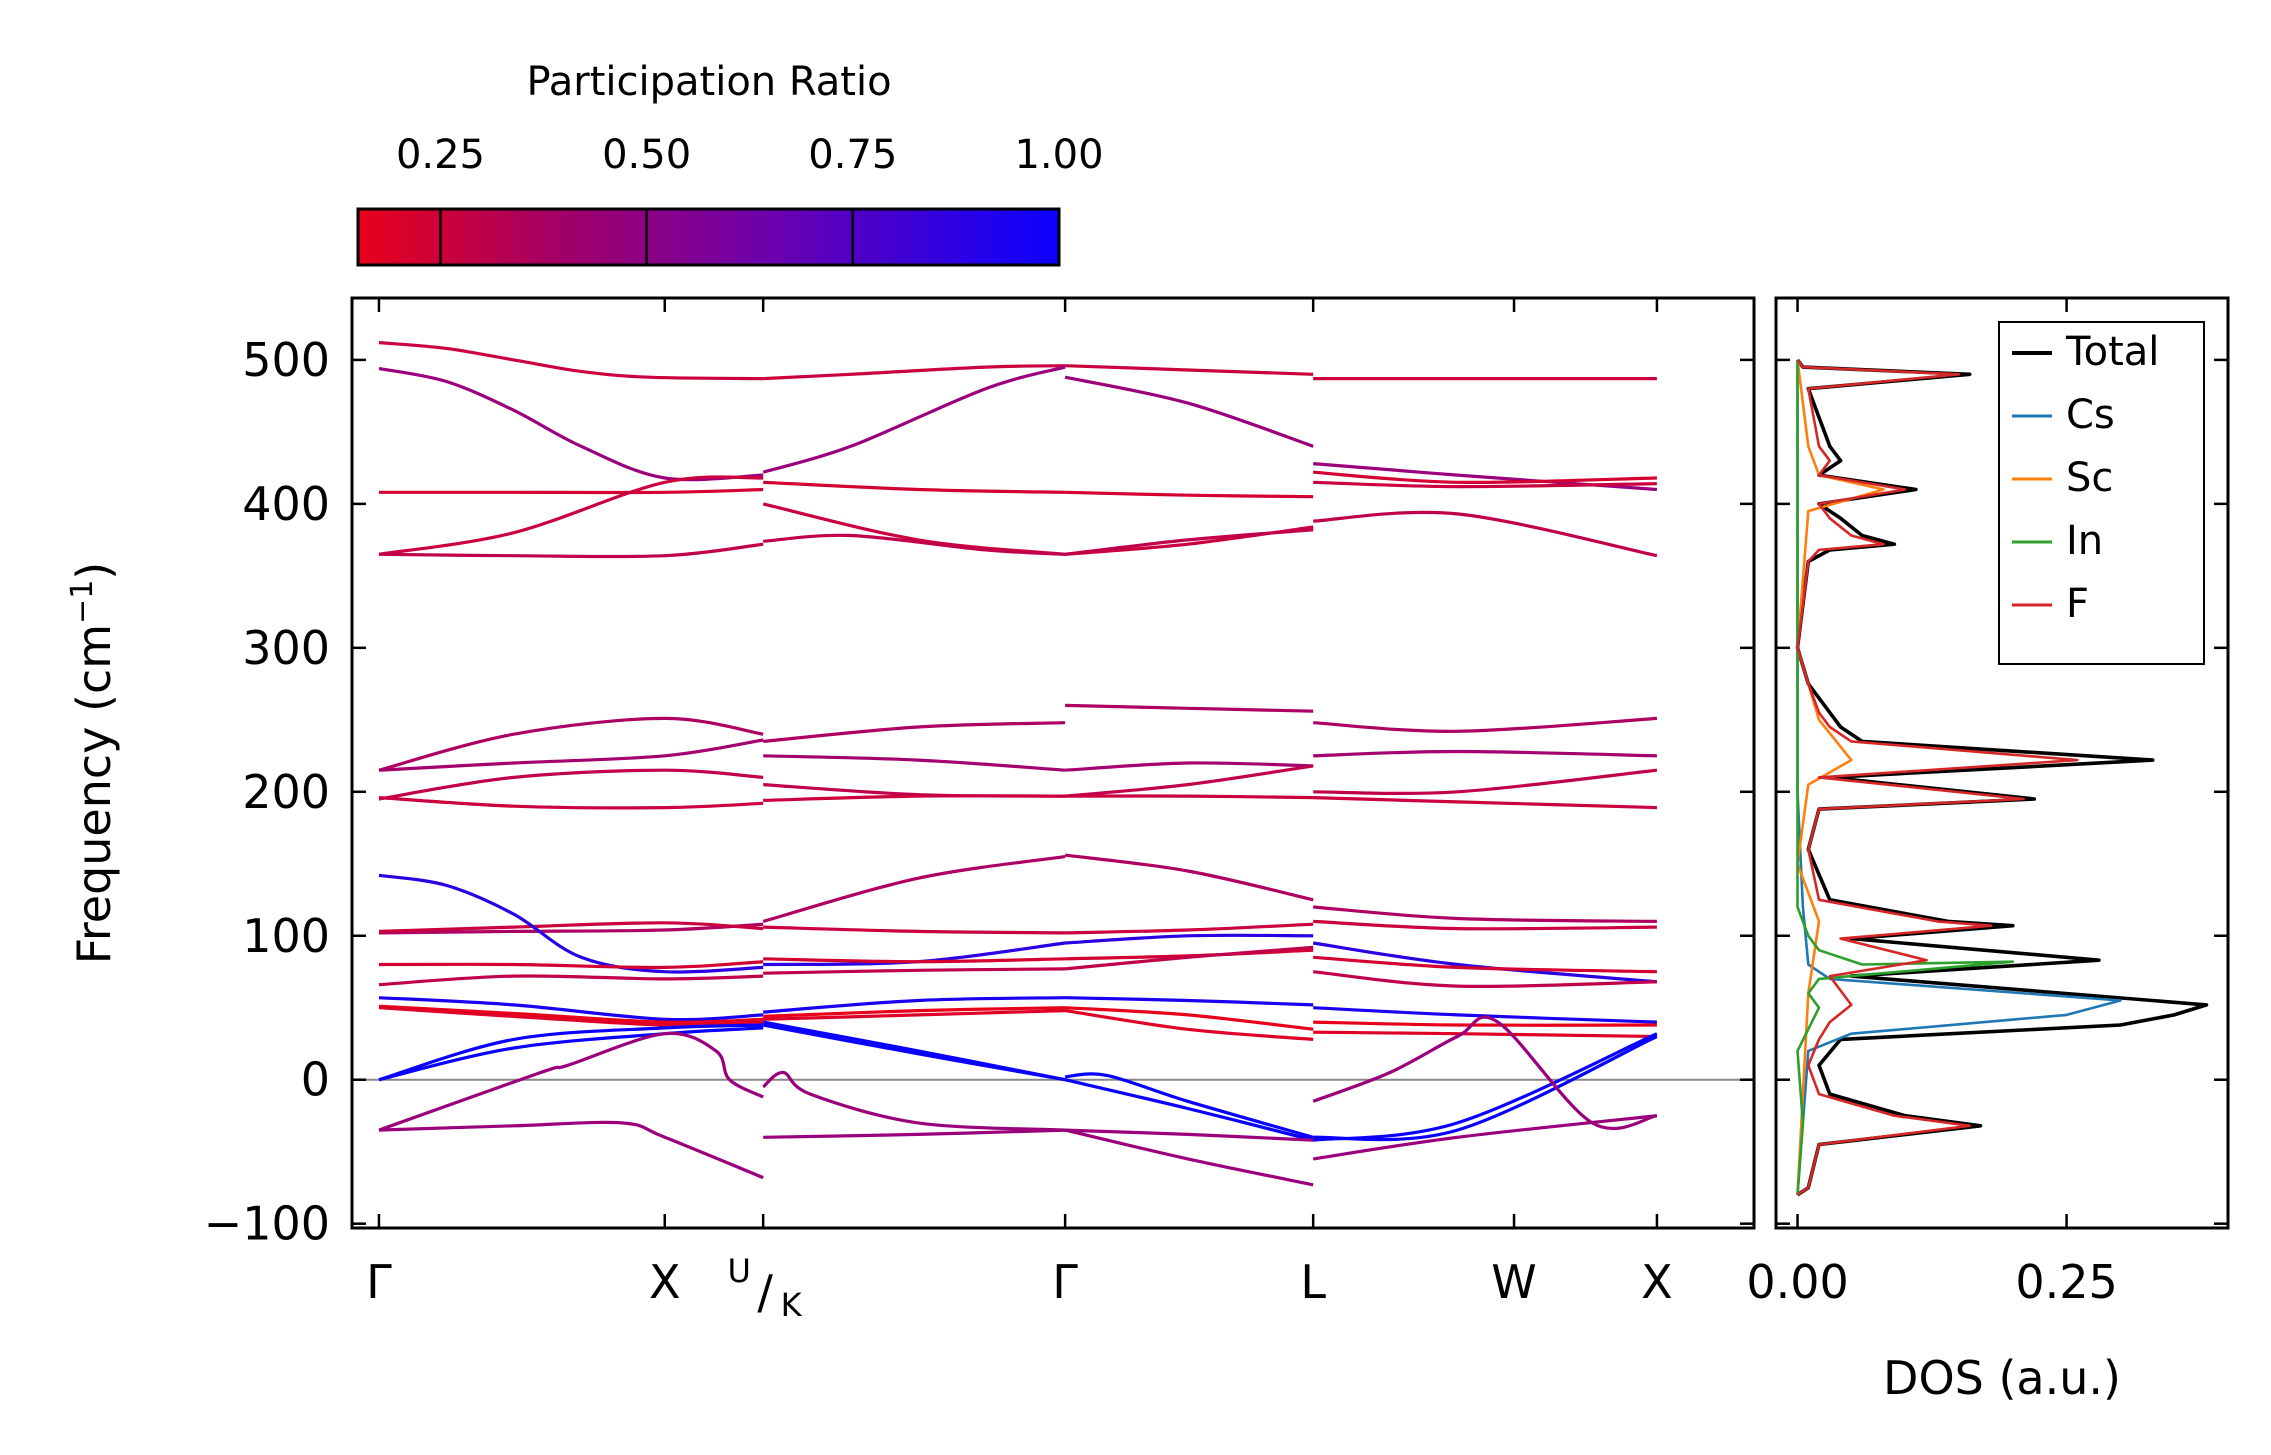  What do you see at coordinates (2084, 541) in the screenshot?
I see `legend-label: In` at bounding box center [2084, 541].